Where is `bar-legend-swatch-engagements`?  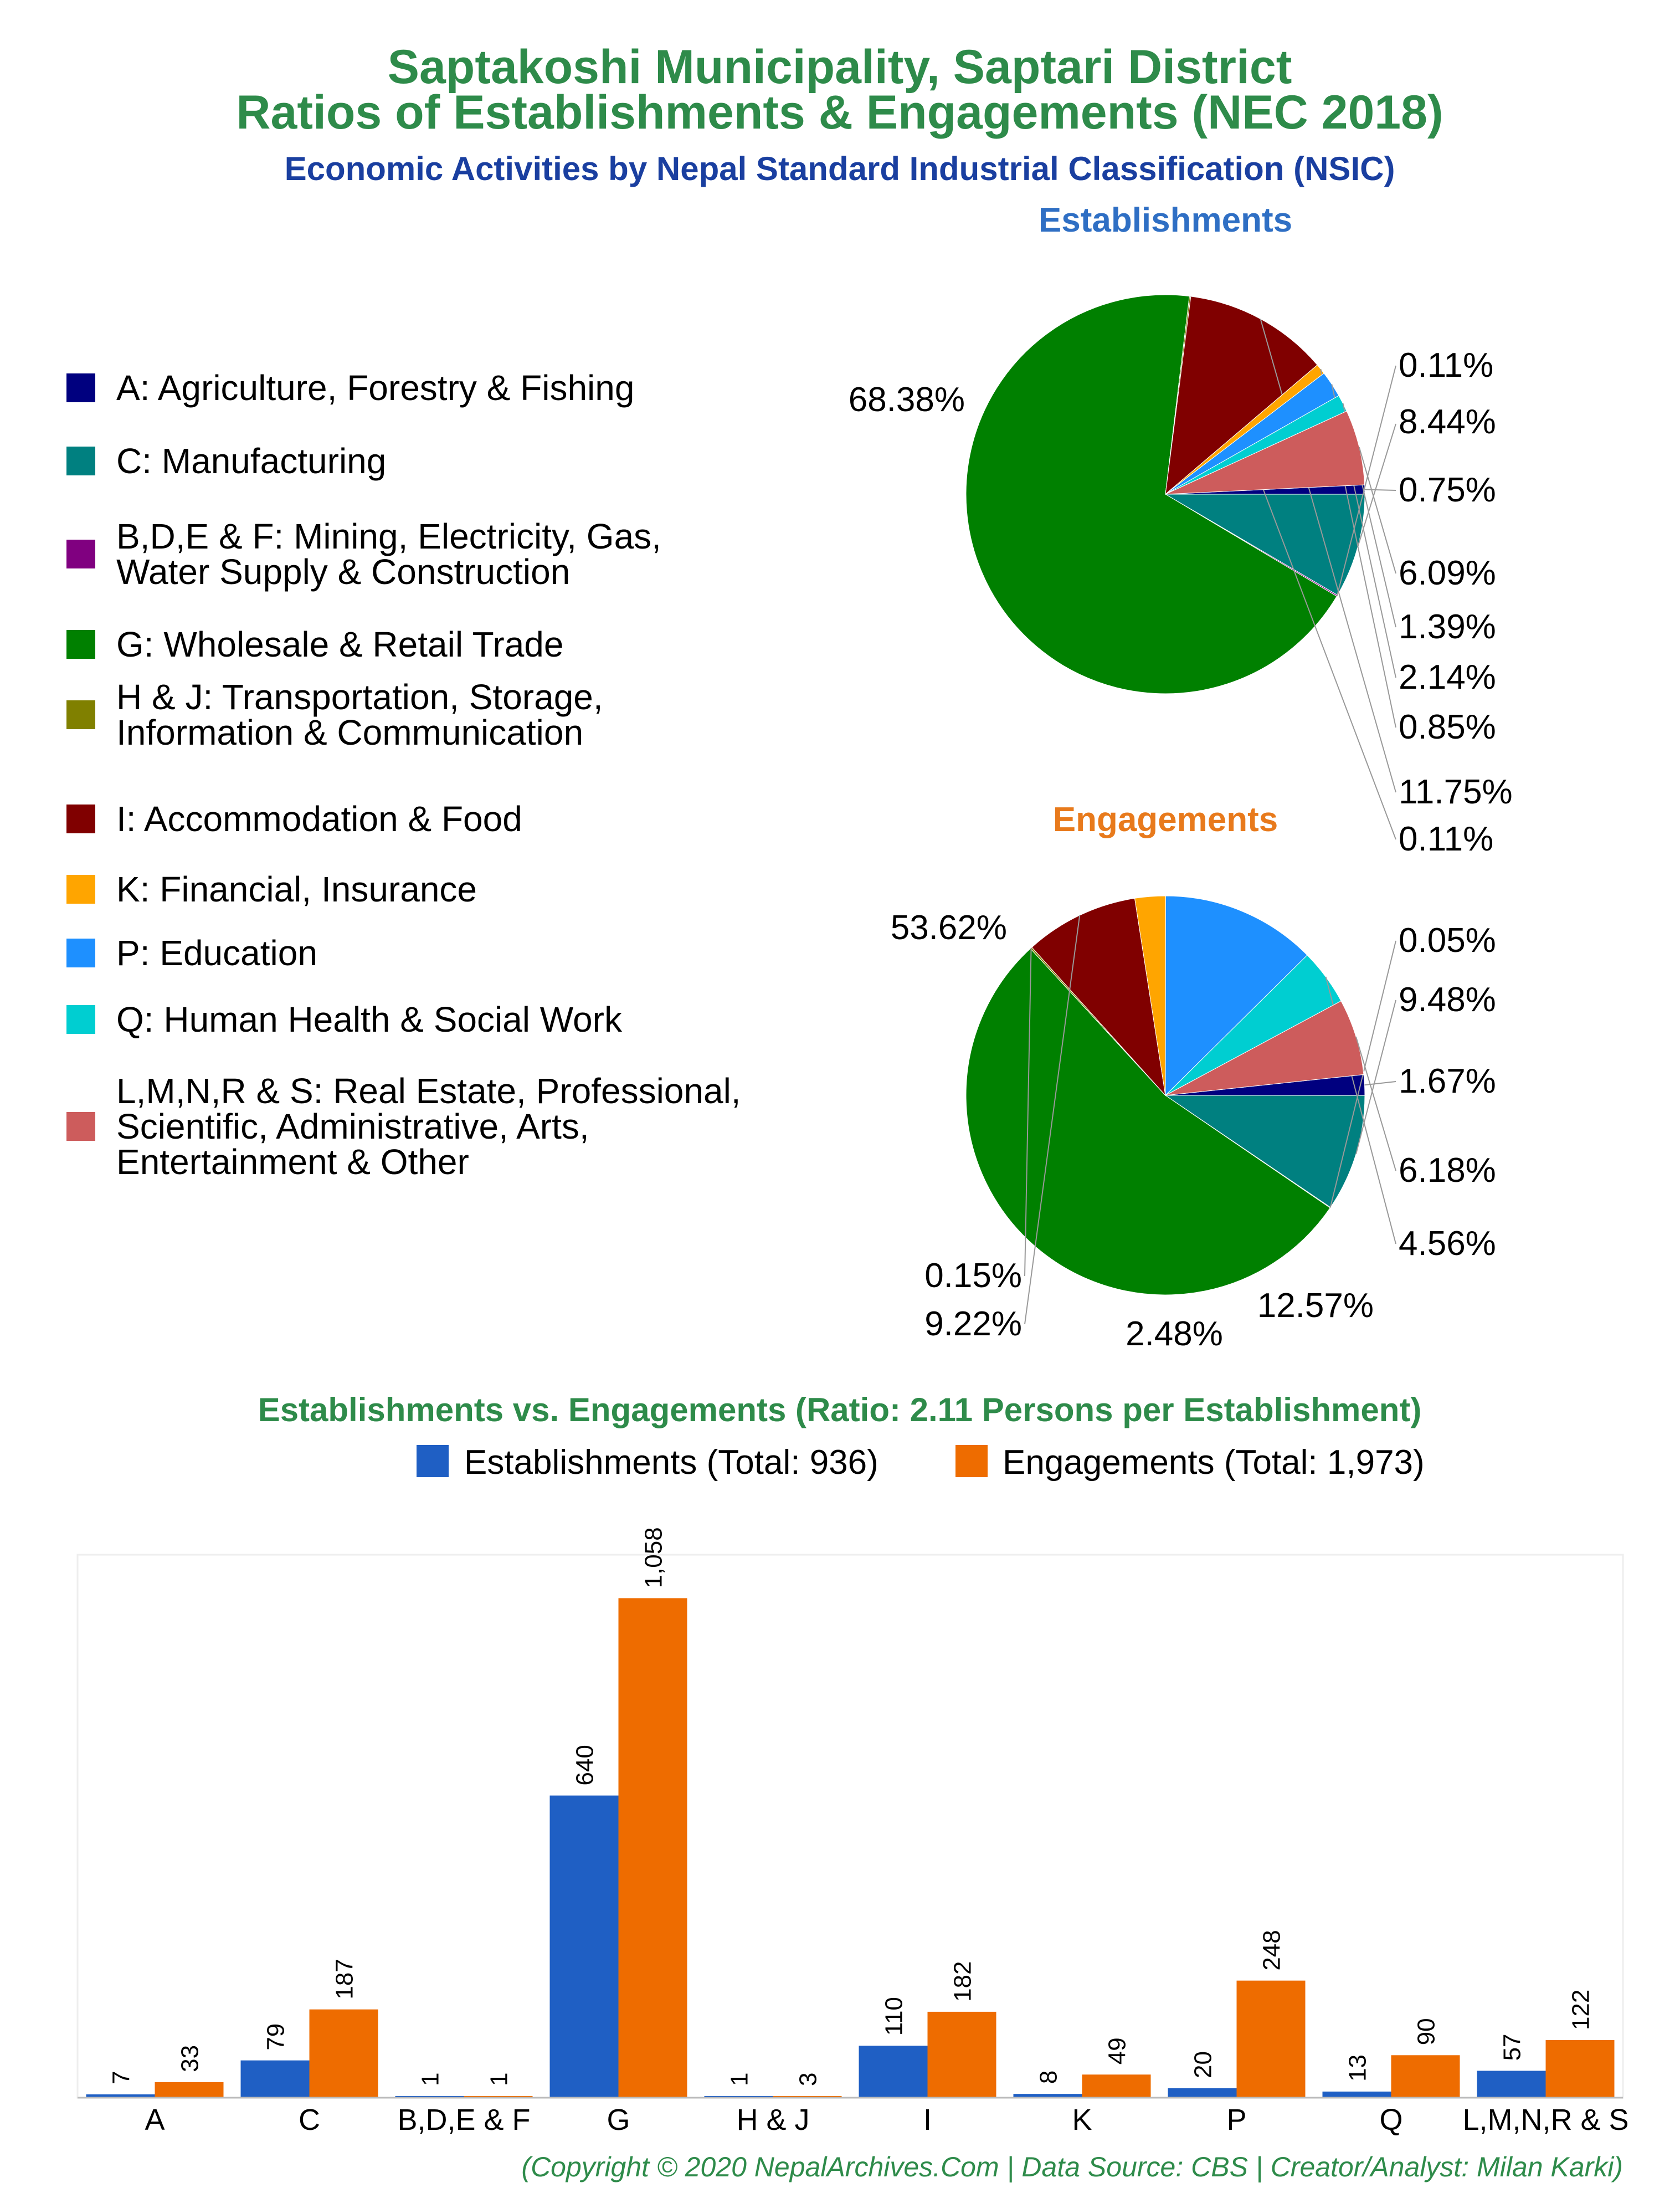 bar-legend-swatch-engagements is located at coordinates (971, 1461).